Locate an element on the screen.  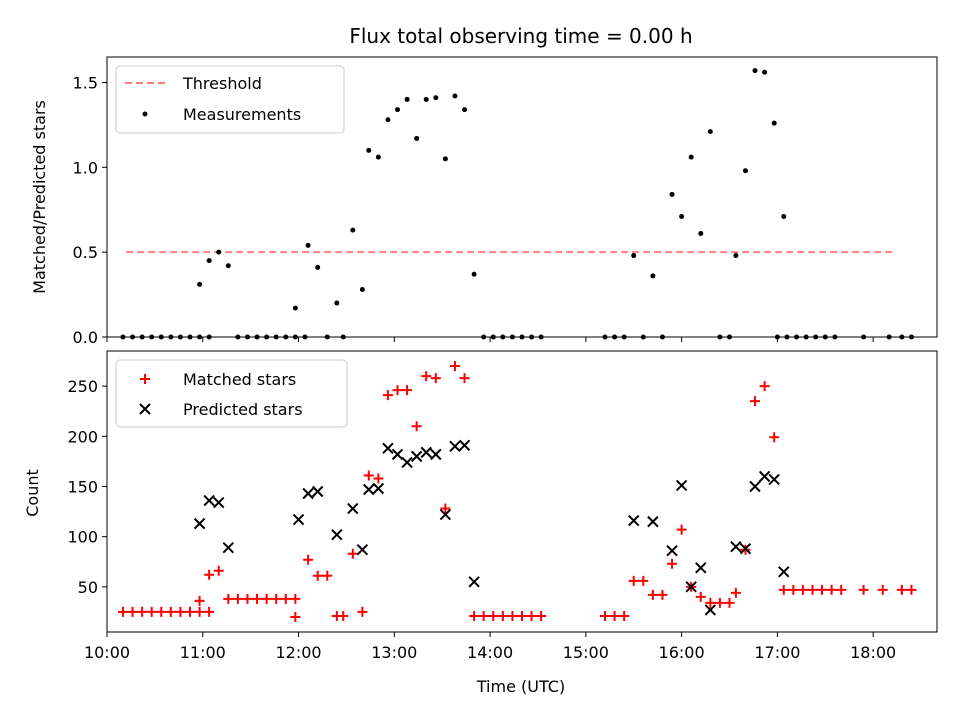
legend-x-marker is located at coordinates (145, 409).